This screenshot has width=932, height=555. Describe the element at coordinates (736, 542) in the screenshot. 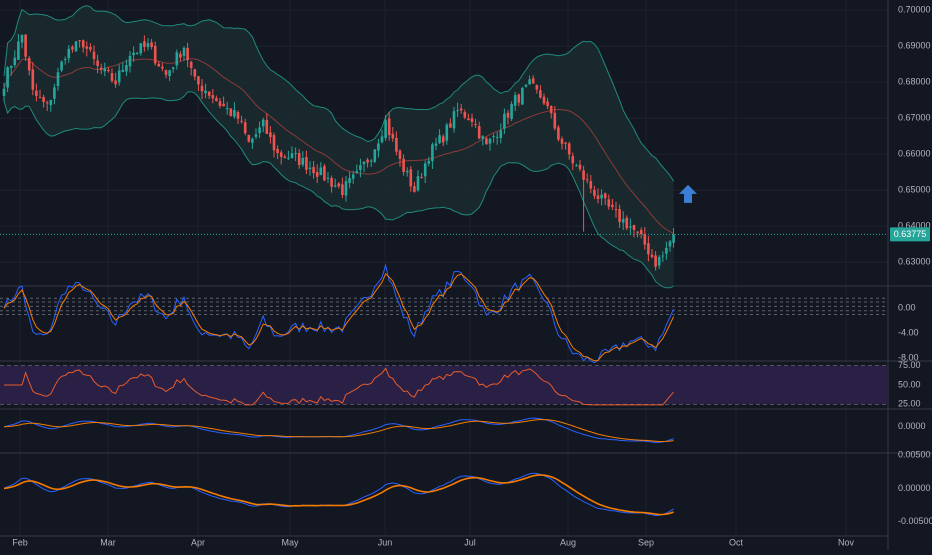

I see `time-axis-label: Oct` at that location.